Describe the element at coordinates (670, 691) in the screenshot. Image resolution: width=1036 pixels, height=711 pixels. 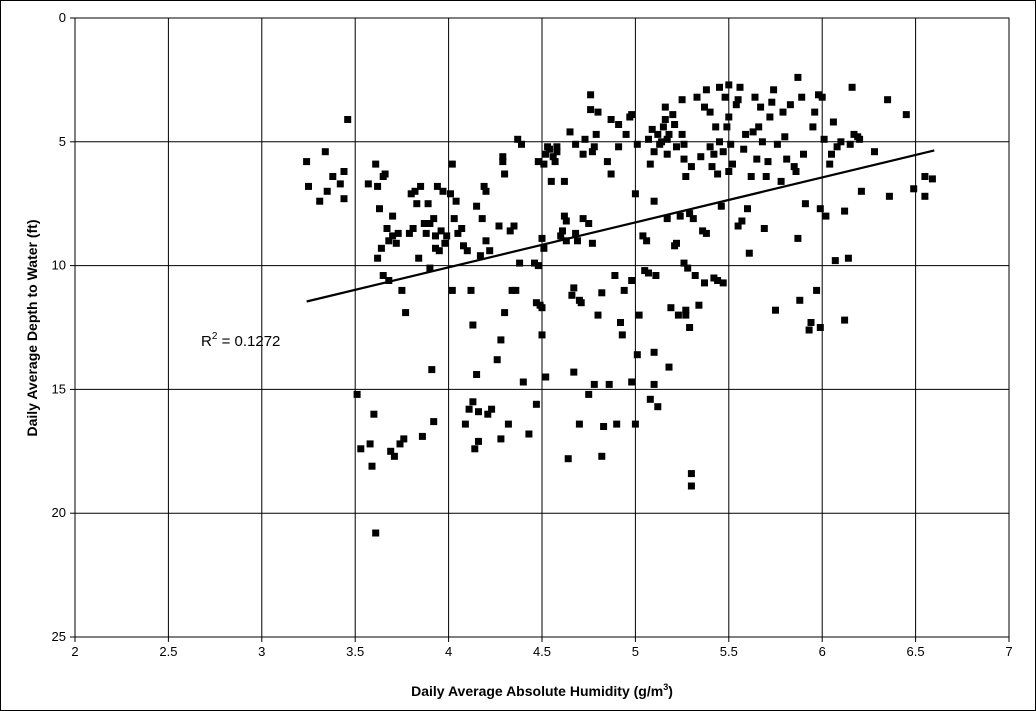
I see `x-axis-title-end: )` at that location.